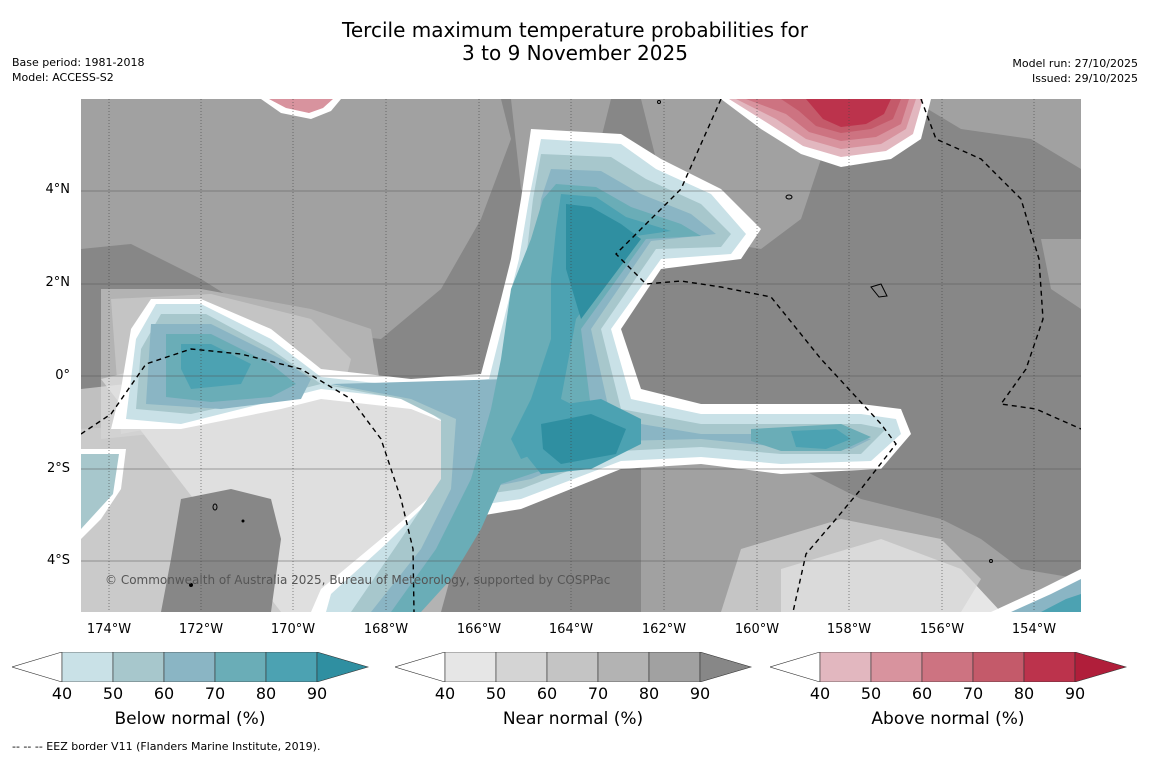 The width and height of the screenshot is (1150, 758). What do you see at coordinates (1061, 603) in the screenshot?
I see `below-normal-patch-se-core` at bounding box center [1061, 603].